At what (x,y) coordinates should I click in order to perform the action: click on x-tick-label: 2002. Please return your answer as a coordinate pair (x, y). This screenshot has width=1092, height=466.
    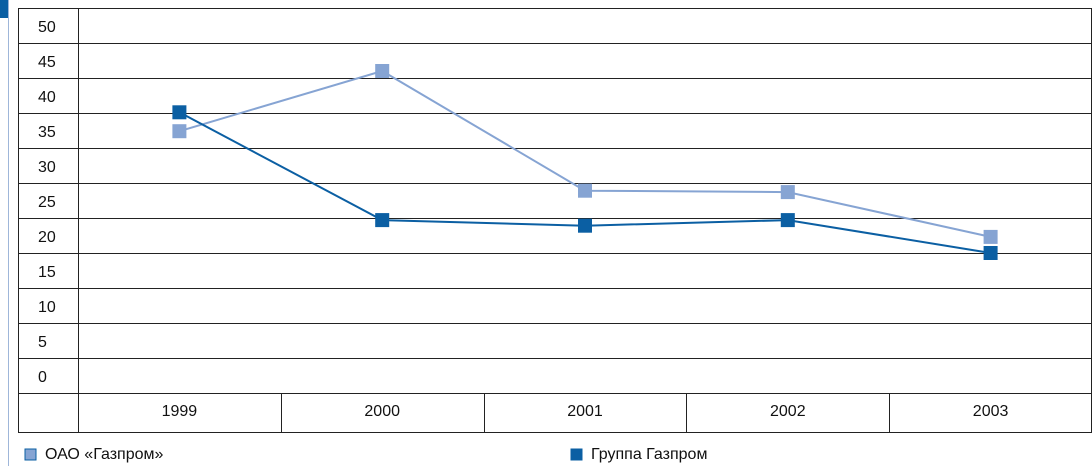
    Looking at the image, I should click on (788, 411).